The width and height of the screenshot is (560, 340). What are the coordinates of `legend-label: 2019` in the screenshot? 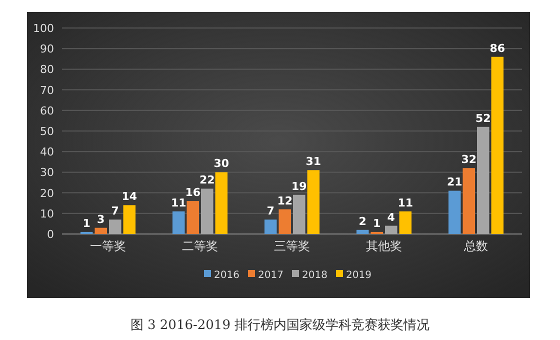 It's located at (359, 275).